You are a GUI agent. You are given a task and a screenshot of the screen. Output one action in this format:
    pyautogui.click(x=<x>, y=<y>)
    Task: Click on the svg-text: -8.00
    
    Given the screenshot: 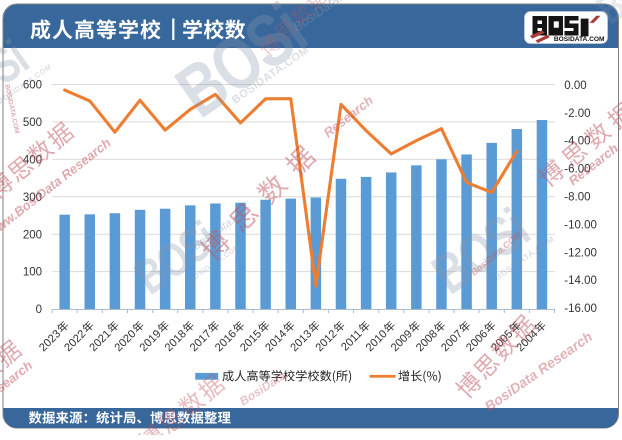 What is the action you would take?
    pyautogui.click(x=577, y=198)
    